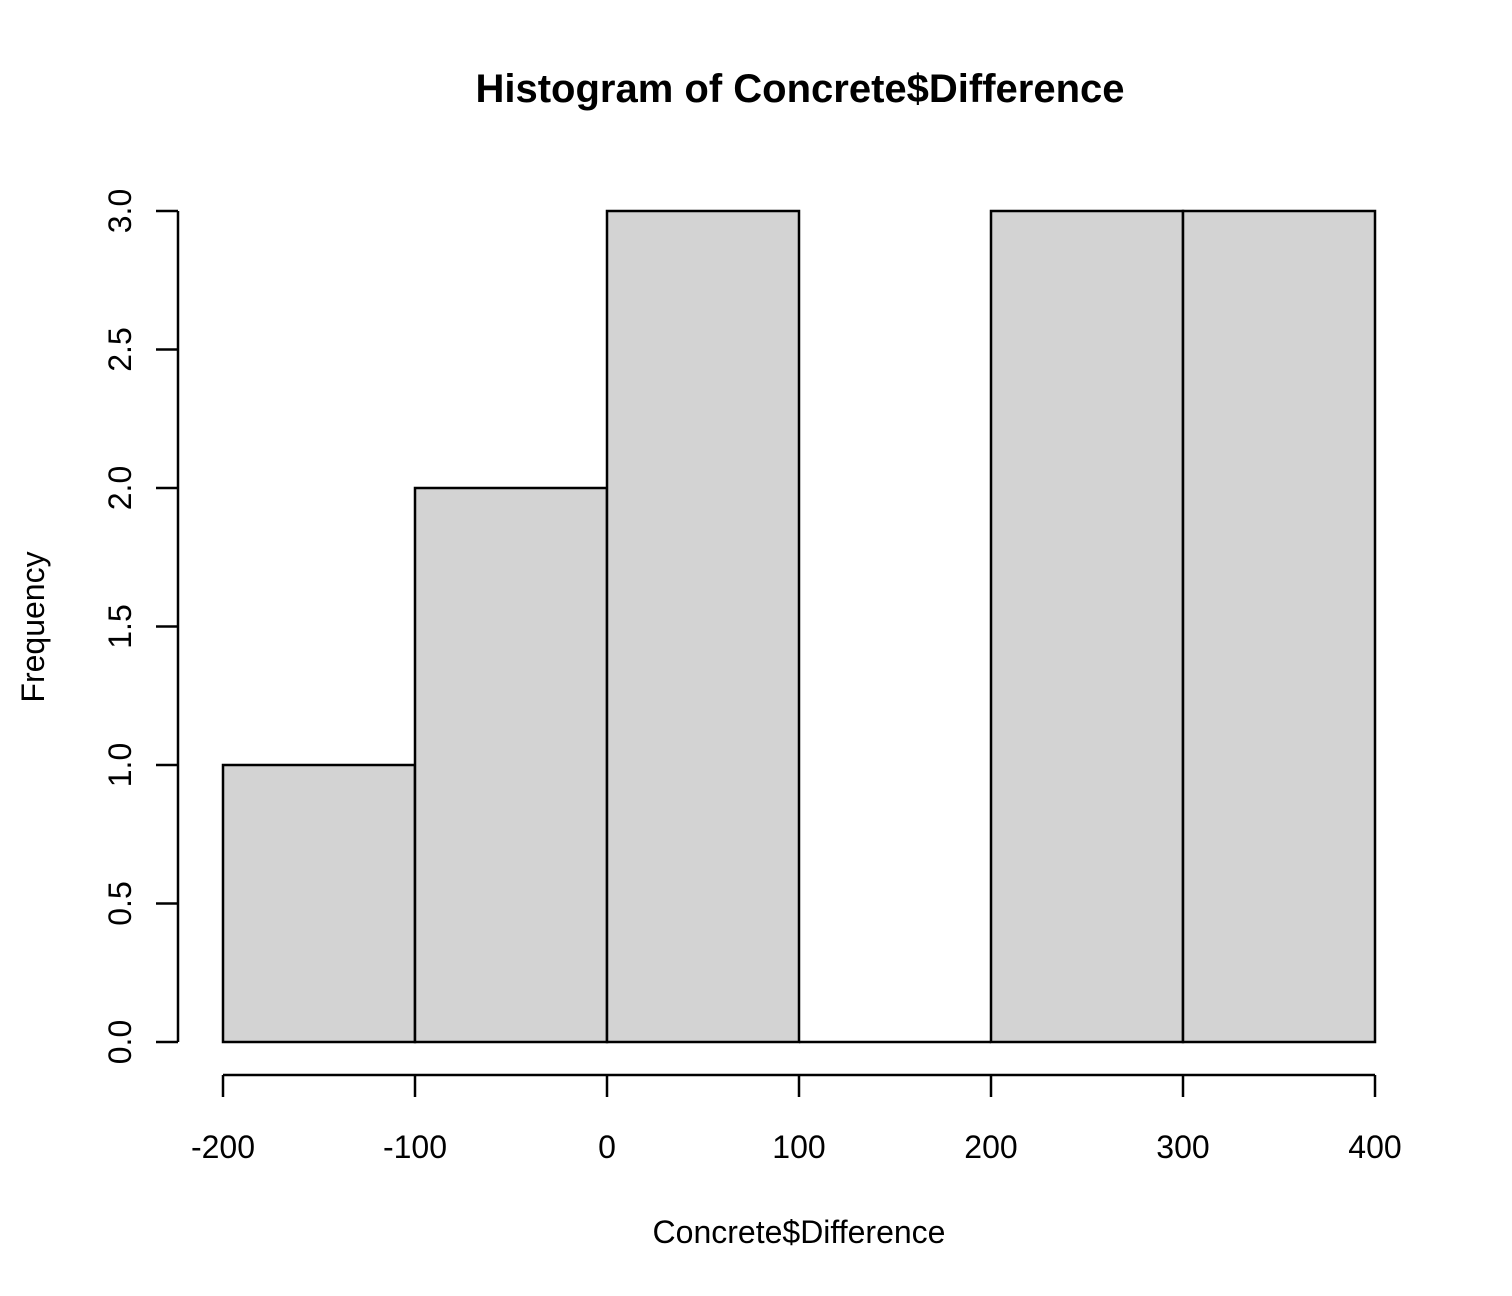 This screenshot has height=1296, width=1512. Describe the element at coordinates (799, 1232) in the screenshot. I see `x-axis-label: Concrete$Difference` at that location.